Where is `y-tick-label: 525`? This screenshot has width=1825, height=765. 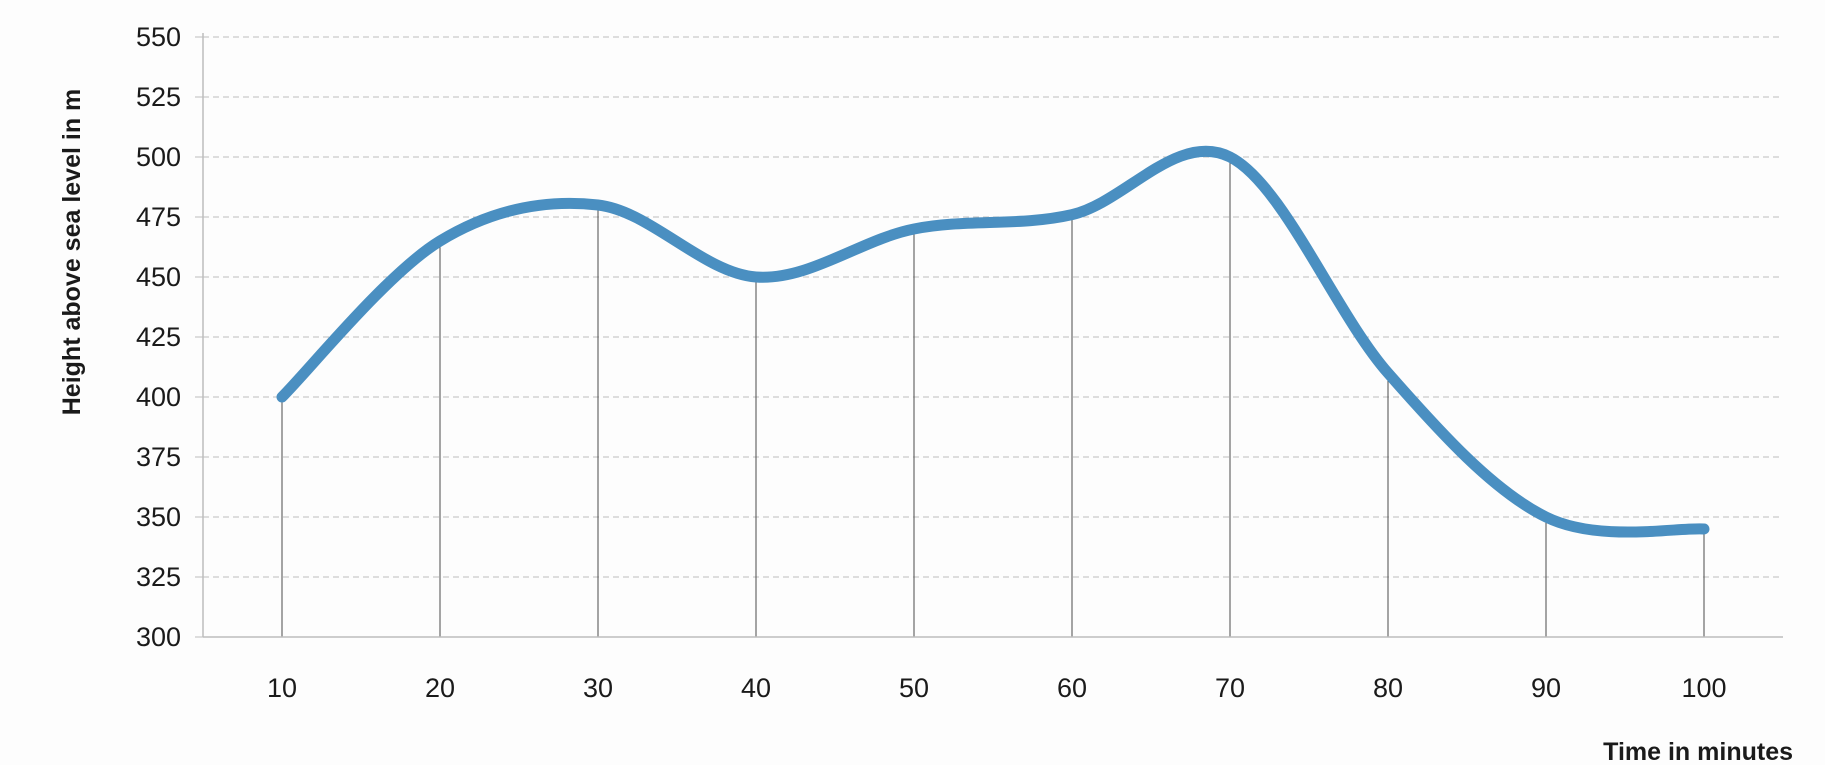
y-tick-label: 525 is located at coordinates (158, 97).